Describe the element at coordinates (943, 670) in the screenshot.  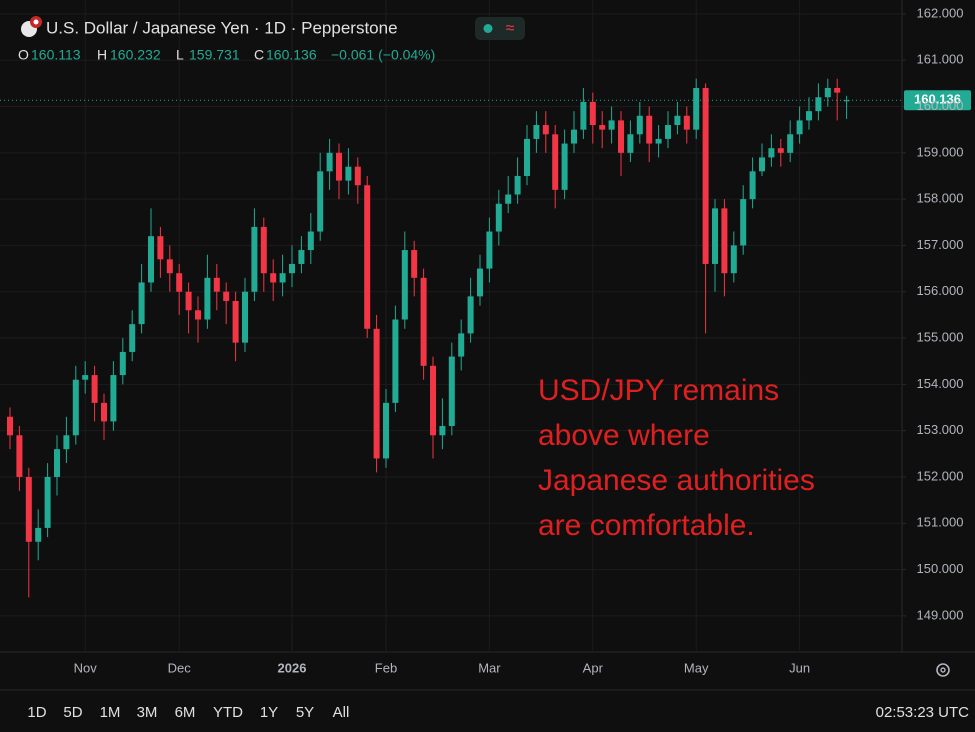
I see `settings-icon` at that location.